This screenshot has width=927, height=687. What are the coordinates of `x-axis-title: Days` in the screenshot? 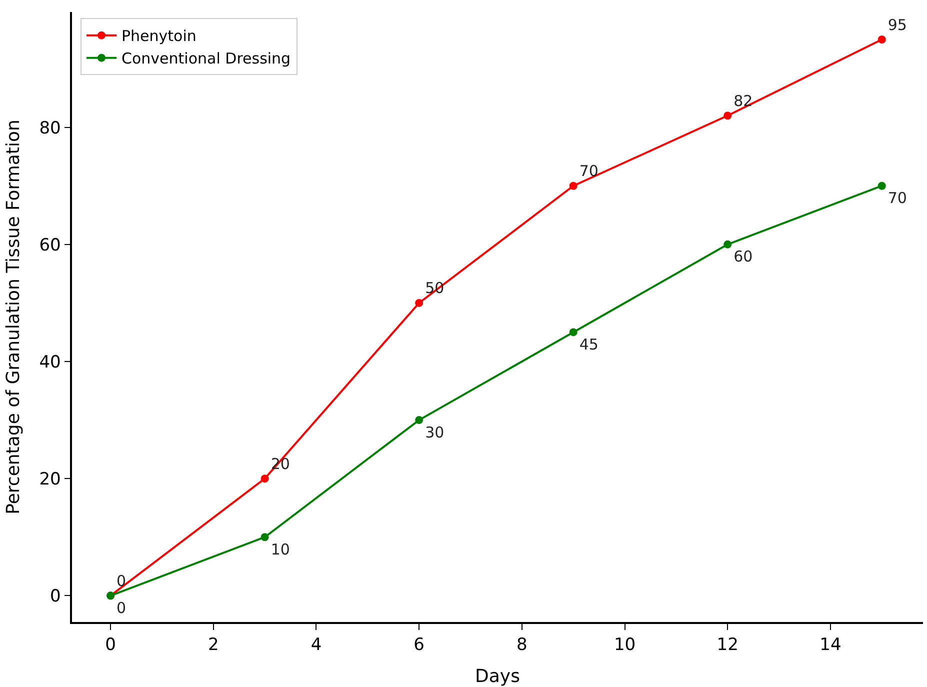 It's located at (497, 676).